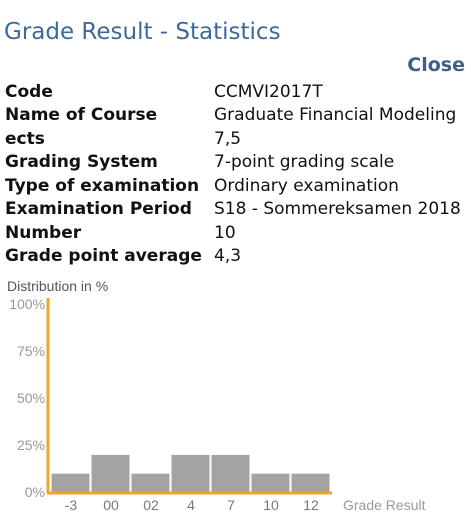  What do you see at coordinates (151, 504) in the screenshot?
I see `x-tick-label: 02` at bounding box center [151, 504].